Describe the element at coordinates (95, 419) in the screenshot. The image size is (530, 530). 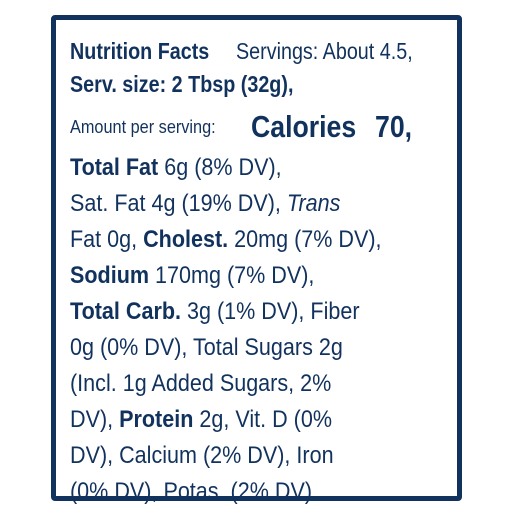
I see `dv-prefix: DV),` at that location.